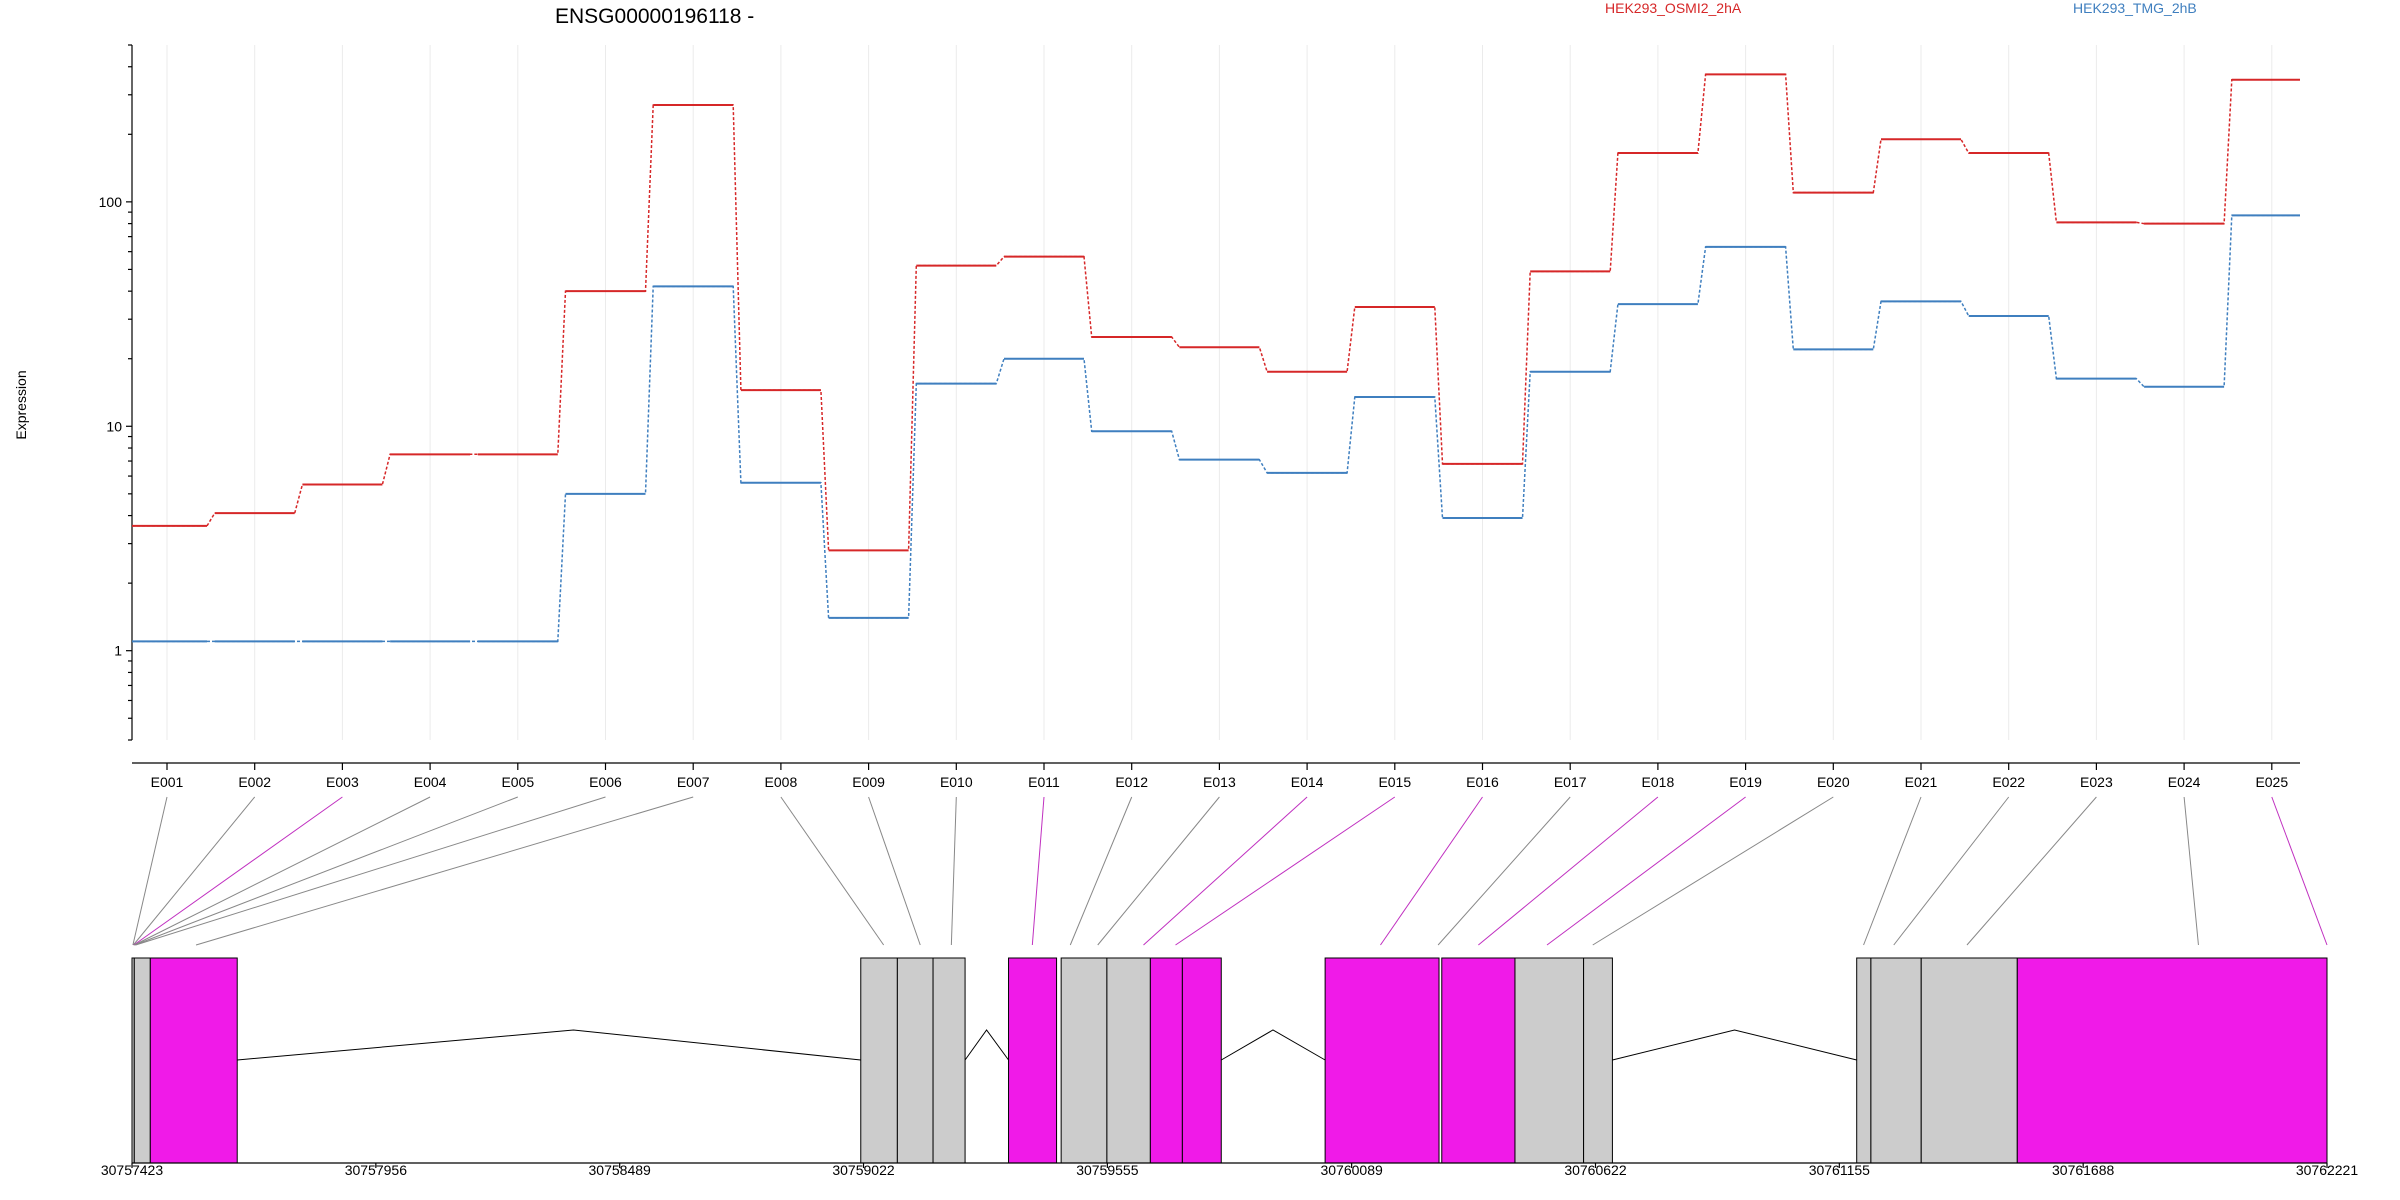  I want to click on genomic-tick-label: 30760089, so click(1351, 1170).